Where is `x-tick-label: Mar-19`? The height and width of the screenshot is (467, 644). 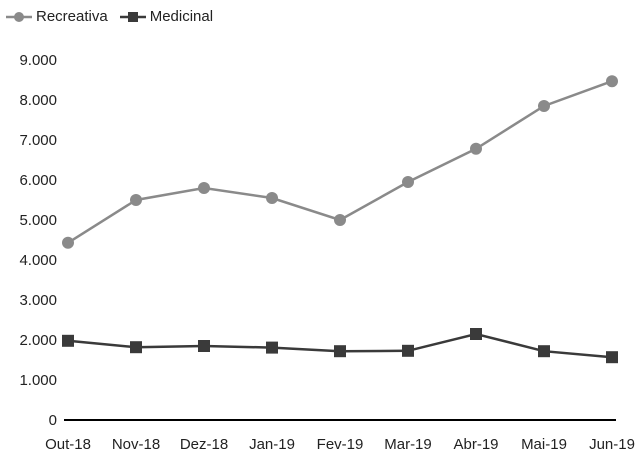 x-tick-label: Mar-19 is located at coordinates (408, 444).